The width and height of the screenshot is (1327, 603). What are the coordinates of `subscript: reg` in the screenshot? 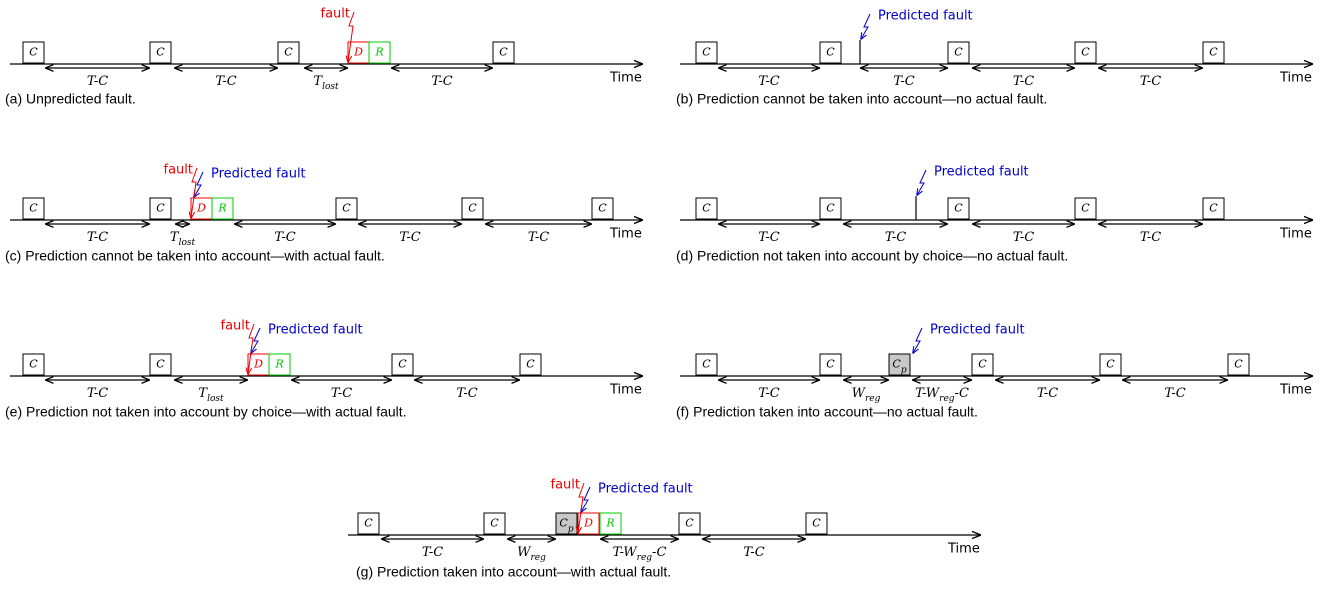 It's located at (538, 558).